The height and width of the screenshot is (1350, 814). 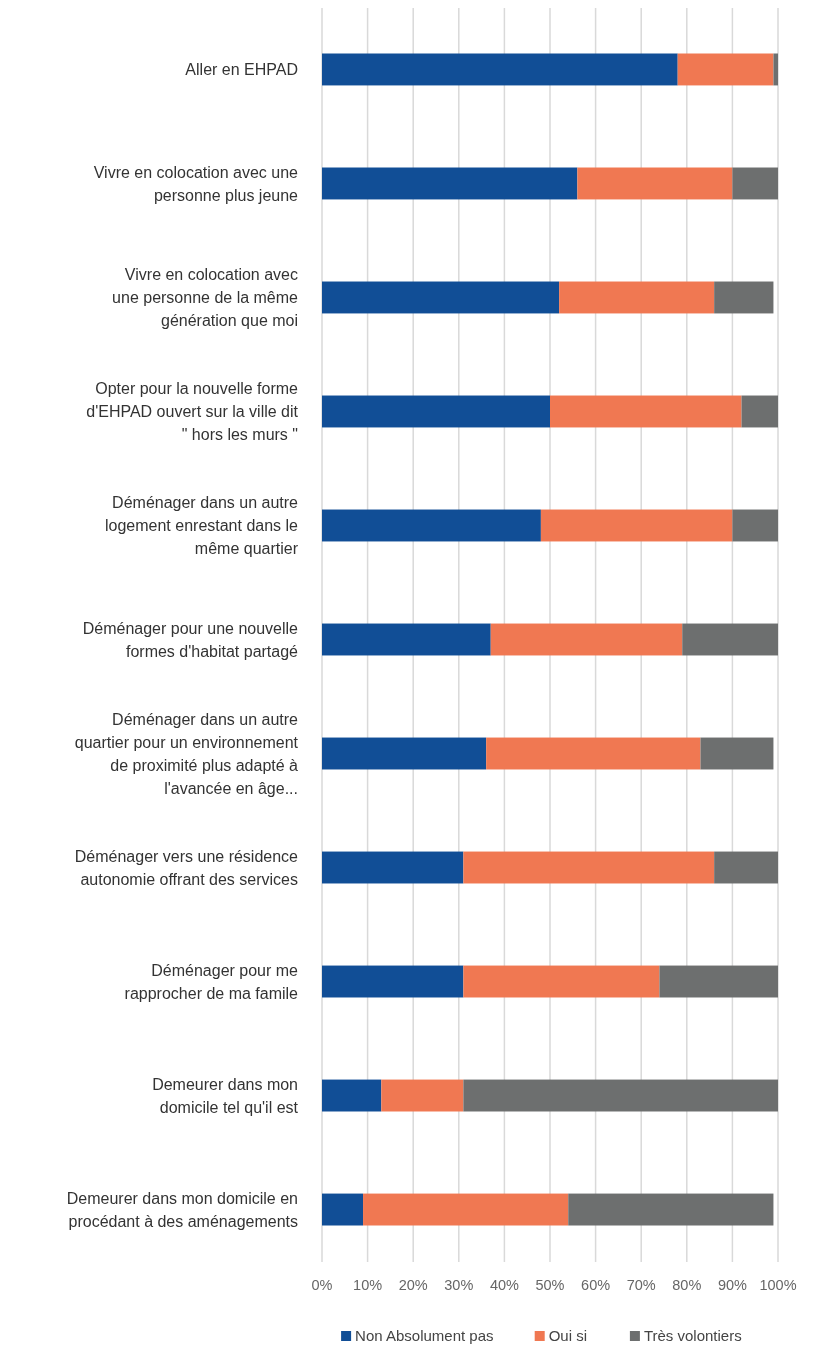 What do you see at coordinates (641, 1285) in the screenshot?
I see `x-tick-label: 70%` at bounding box center [641, 1285].